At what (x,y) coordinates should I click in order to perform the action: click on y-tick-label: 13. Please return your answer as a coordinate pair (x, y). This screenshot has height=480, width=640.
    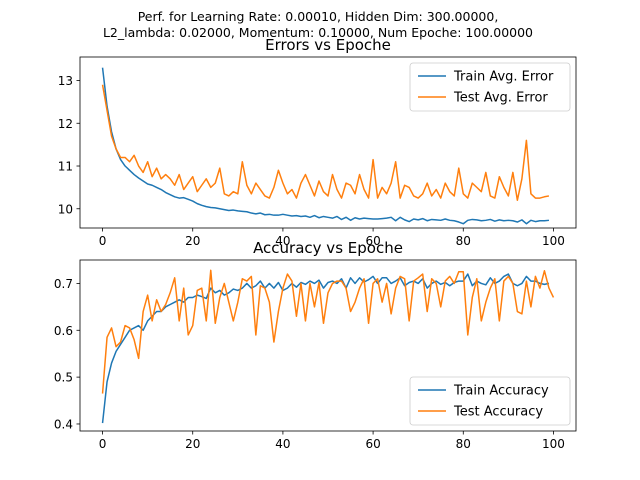
    Looking at the image, I should click on (65, 81).